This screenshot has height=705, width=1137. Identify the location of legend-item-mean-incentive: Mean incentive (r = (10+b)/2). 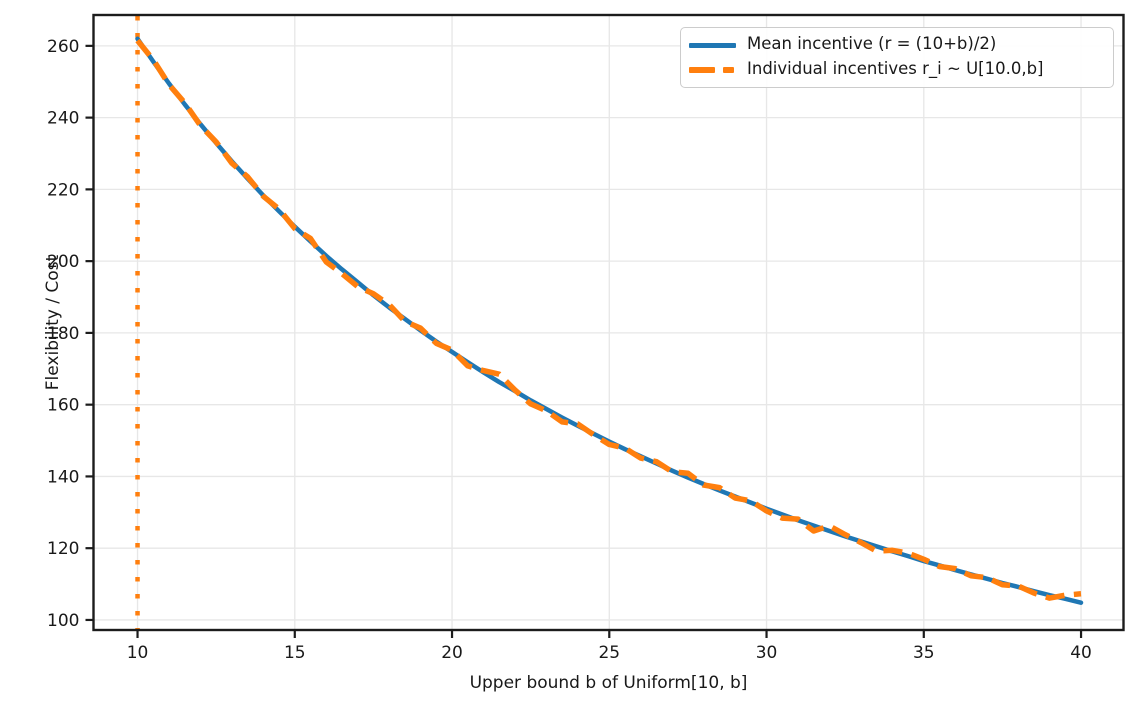
(896, 44).